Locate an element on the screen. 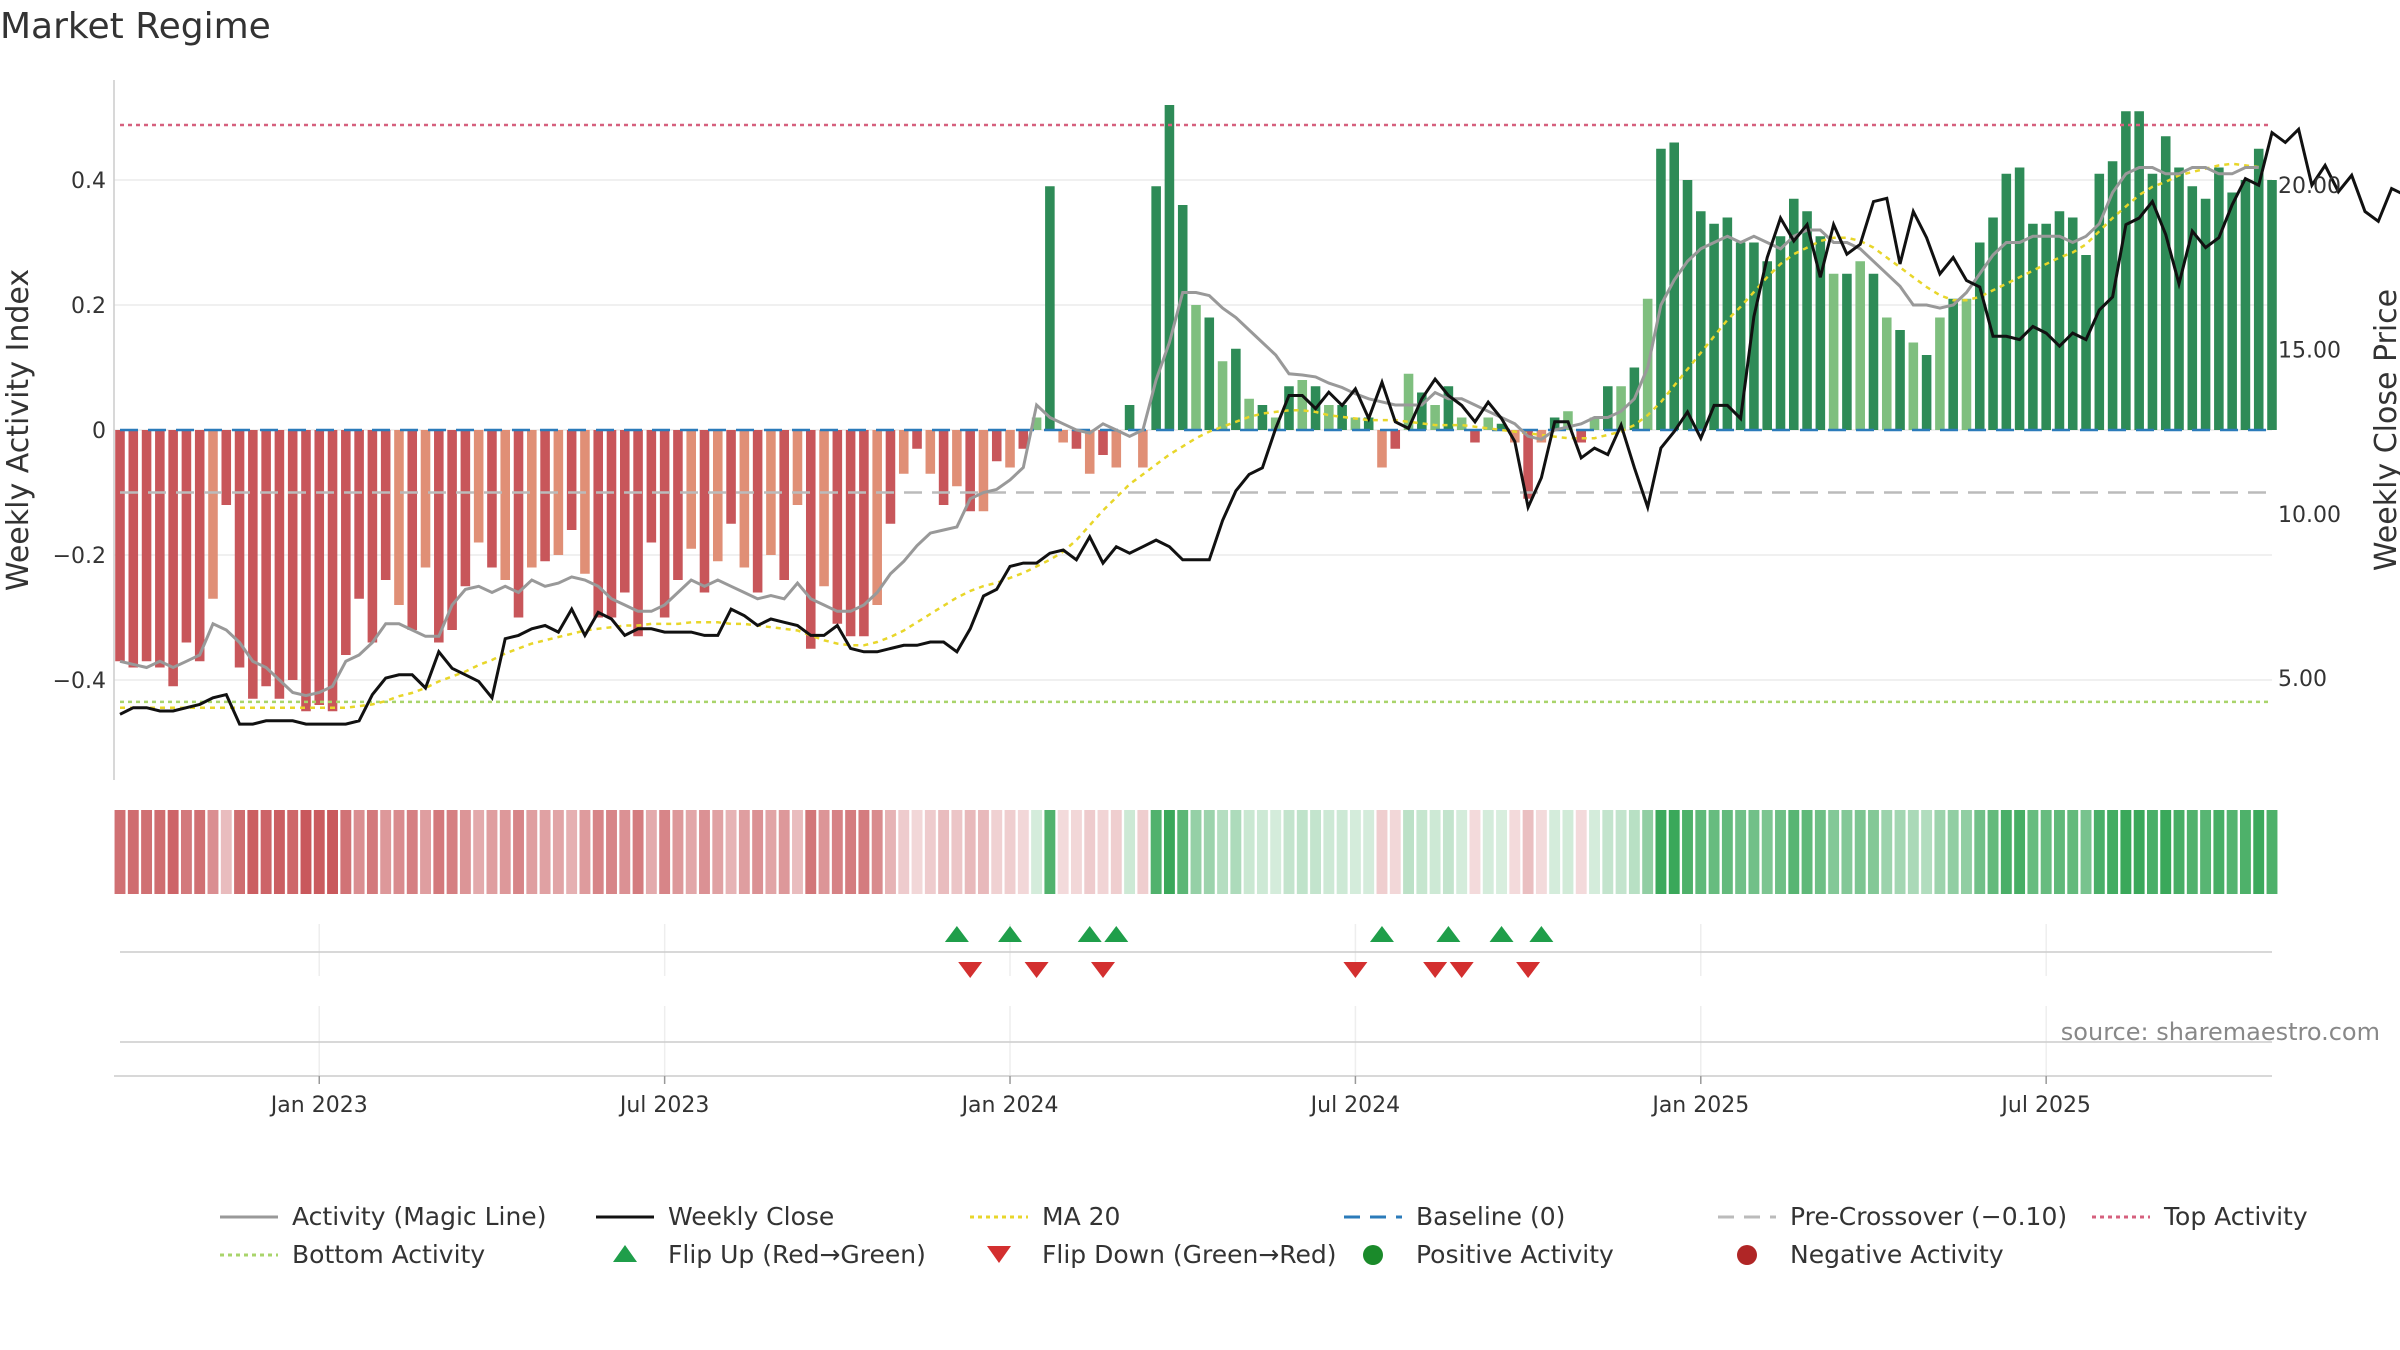 The image size is (2400, 1350). right-tick-label: 15.00 is located at coordinates (2309, 350).